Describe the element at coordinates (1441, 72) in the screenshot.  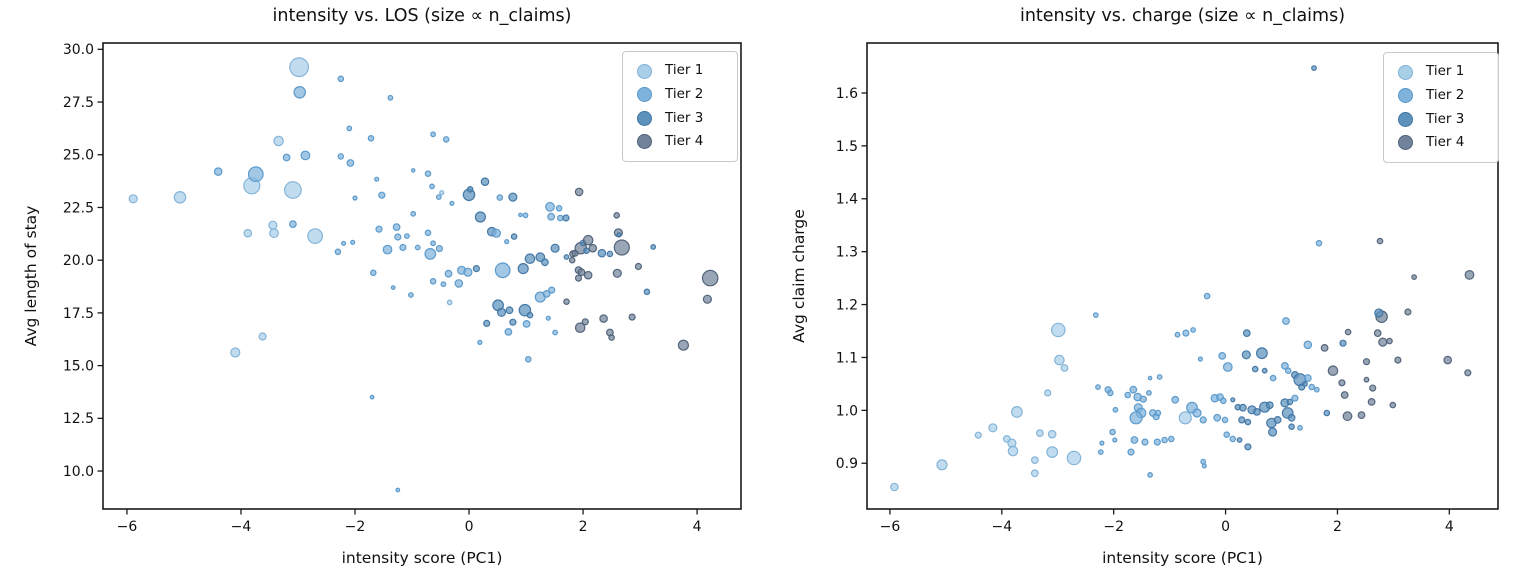
I see `legend-item-tier-1: Tier 1` at that location.